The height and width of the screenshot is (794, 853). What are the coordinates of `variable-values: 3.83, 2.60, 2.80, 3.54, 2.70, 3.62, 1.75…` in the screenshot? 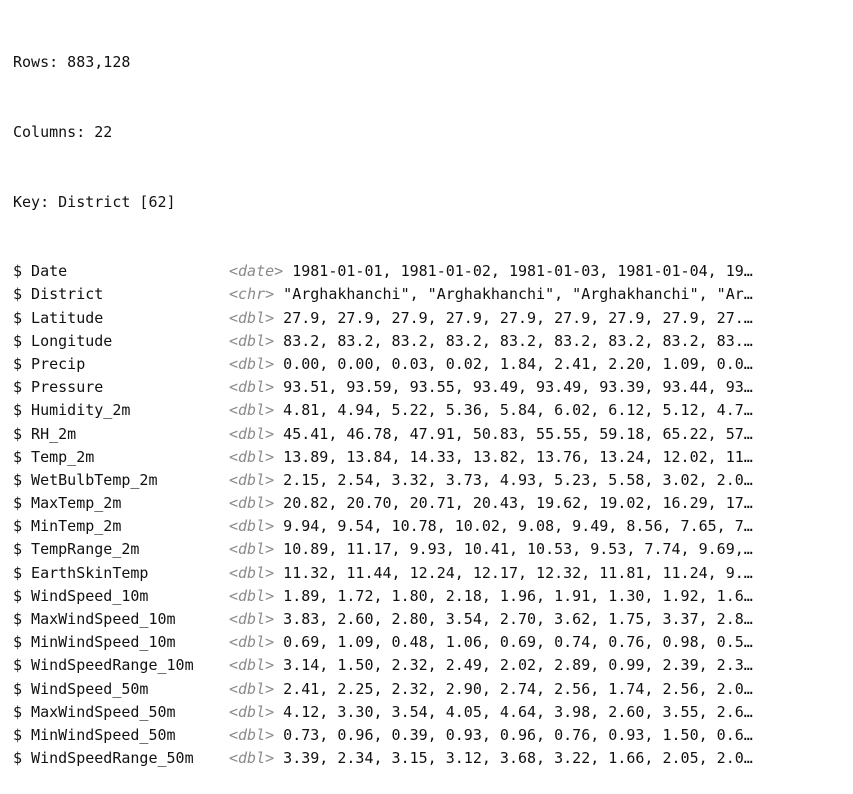 It's located at (513, 619).